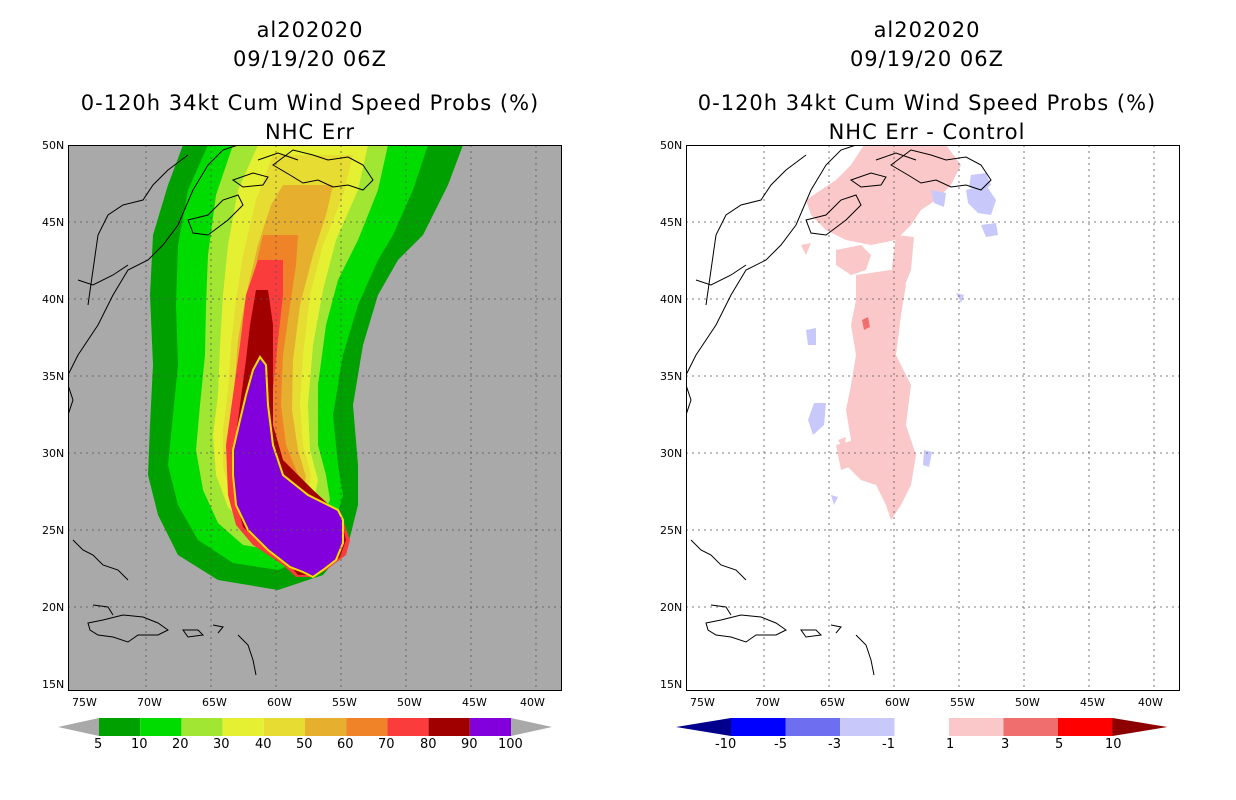  What do you see at coordinates (510, 744) in the screenshot?
I see `left-colorbar-tick: 100` at bounding box center [510, 744].